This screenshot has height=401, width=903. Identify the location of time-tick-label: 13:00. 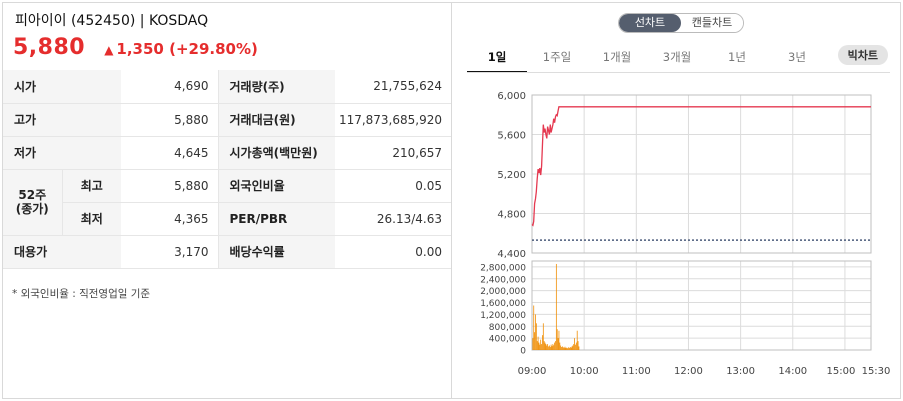
(740, 371).